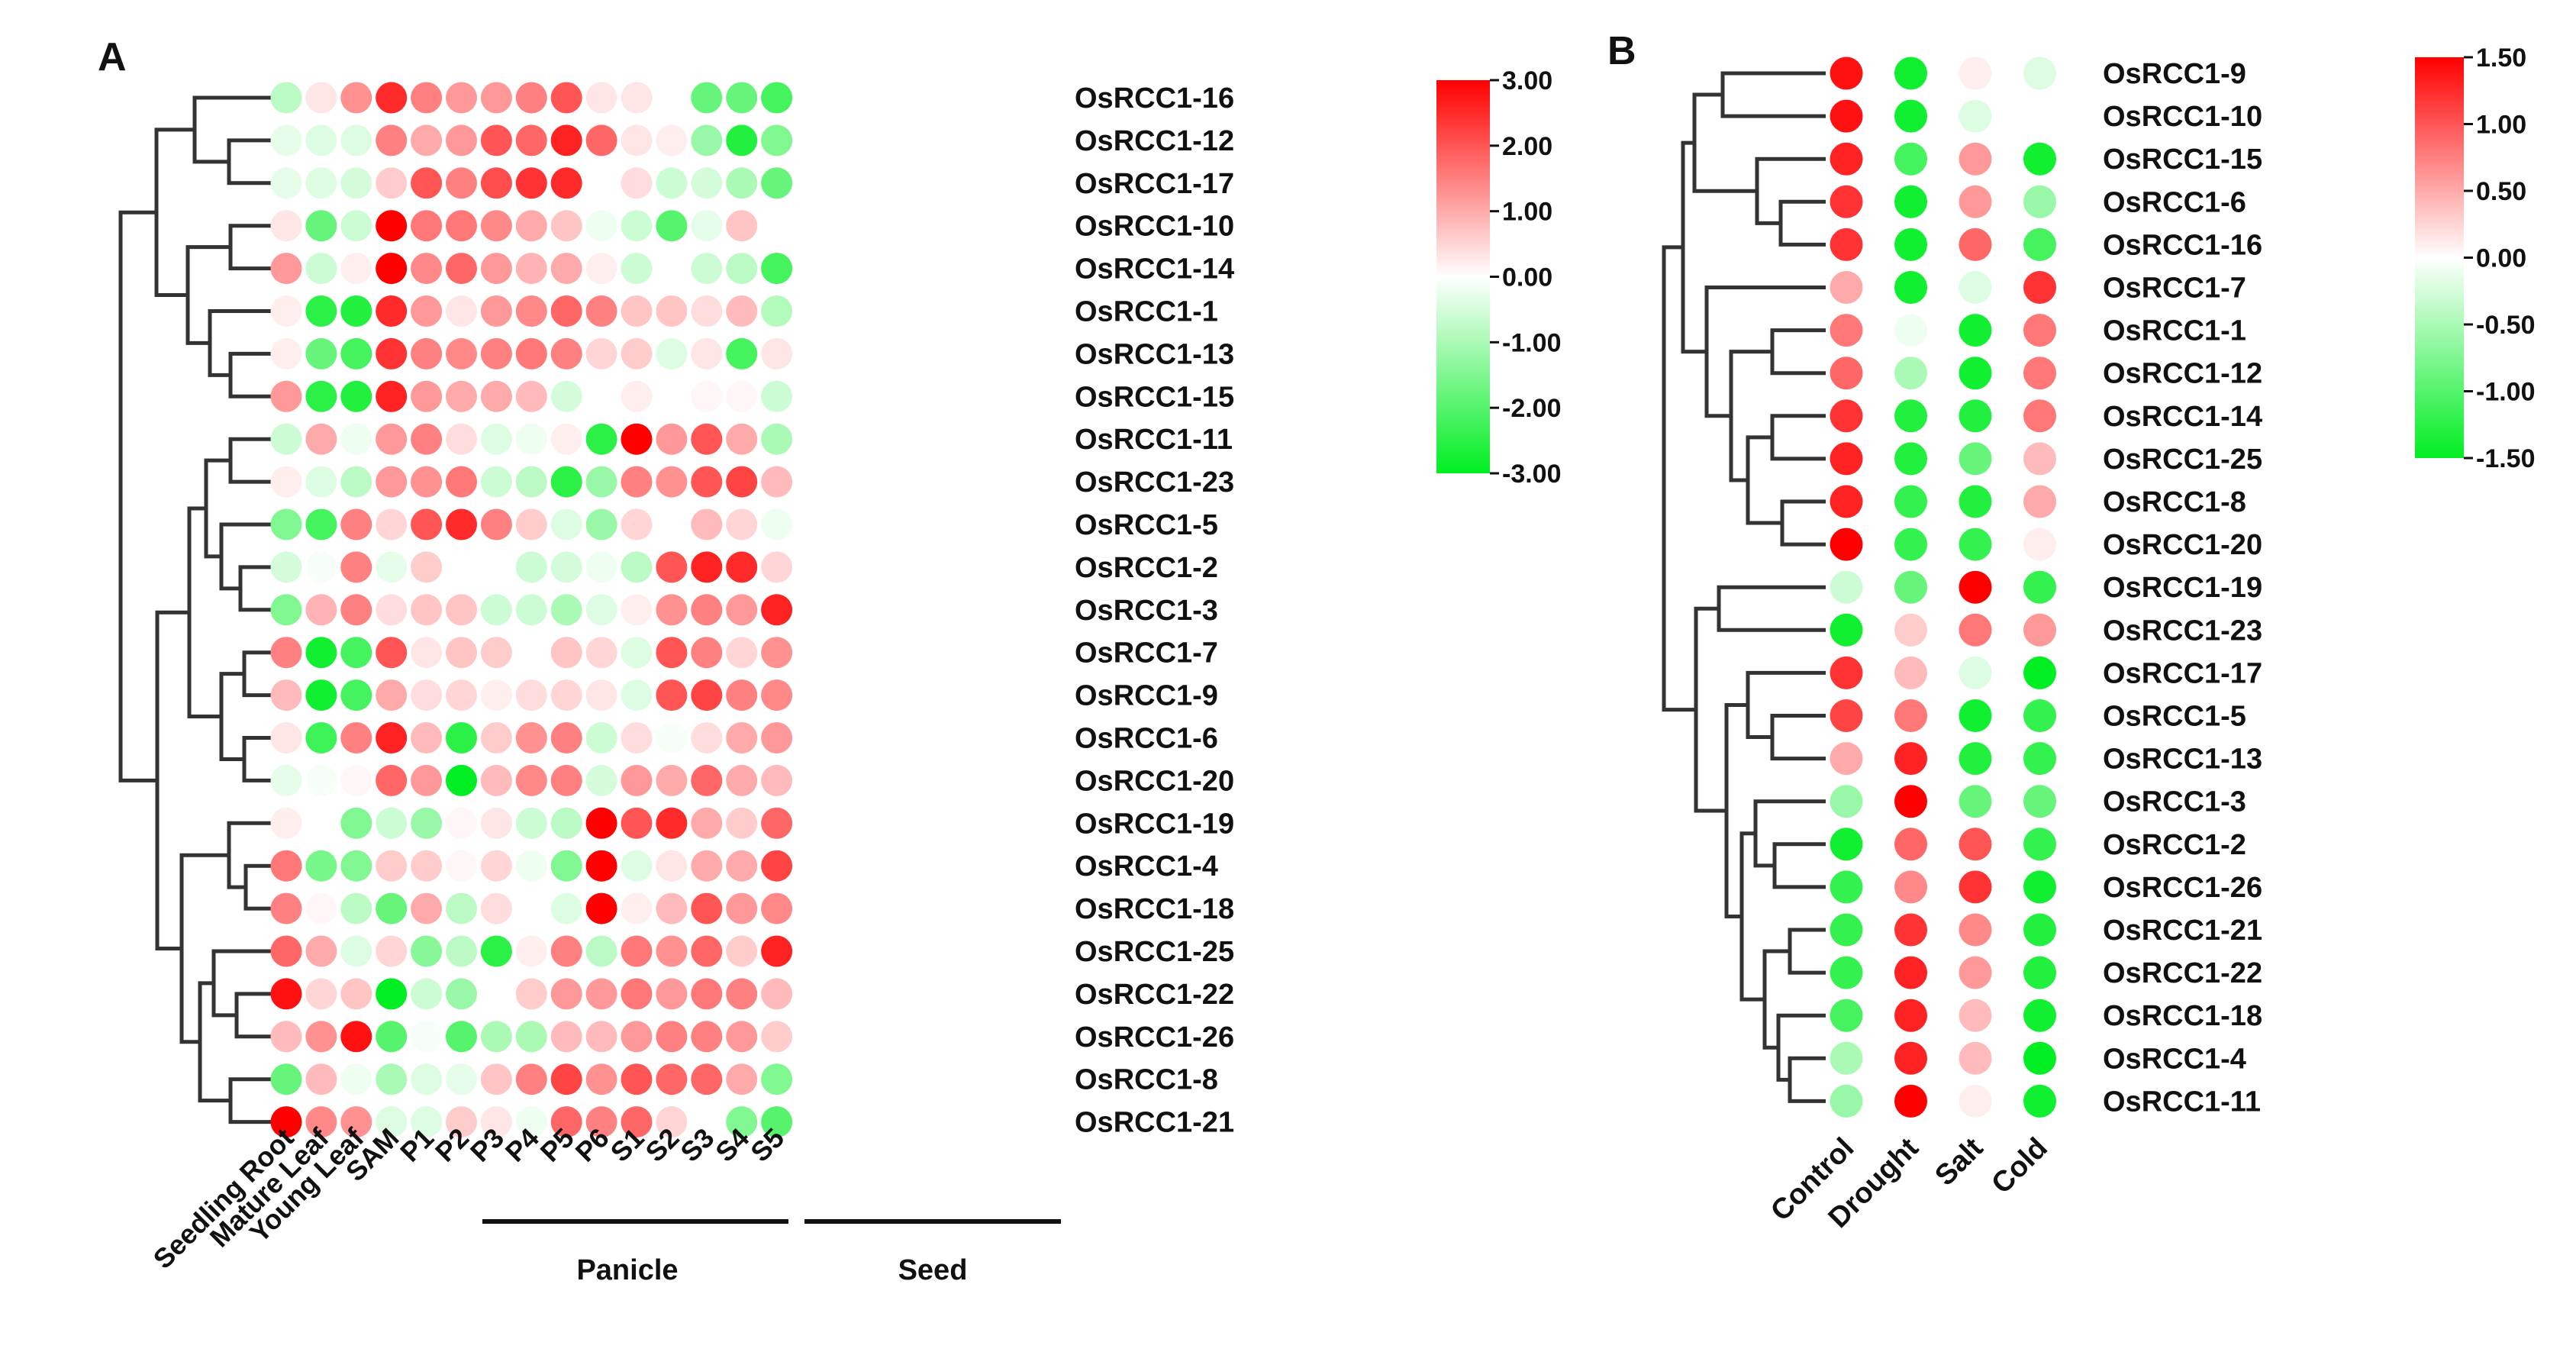 This screenshot has width=2576, height=1352. Describe the element at coordinates (1527, 277) in the screenshot. I see `legend-tick-label: 0.00` at that location.